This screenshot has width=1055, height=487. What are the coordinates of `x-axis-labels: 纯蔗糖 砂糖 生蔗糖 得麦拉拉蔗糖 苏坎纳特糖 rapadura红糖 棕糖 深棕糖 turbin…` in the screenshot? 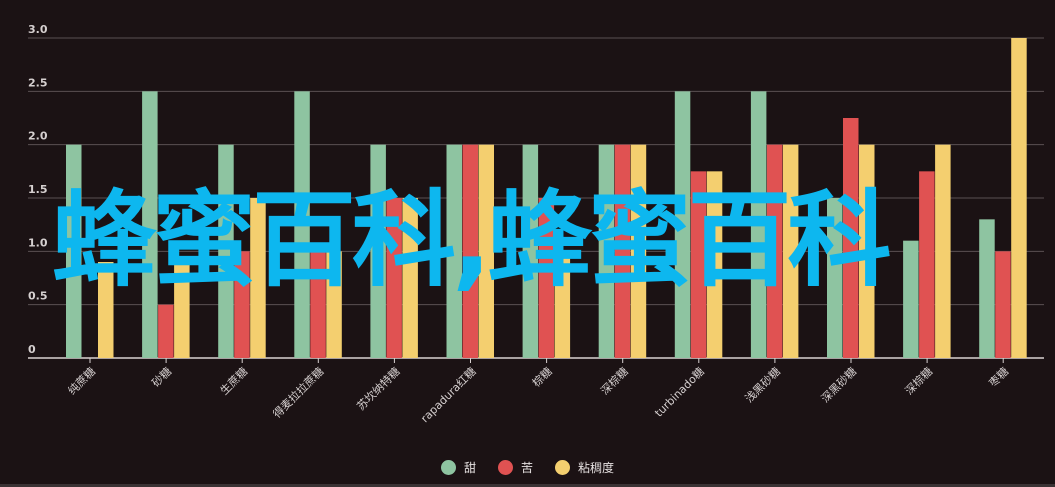 It's located at (538, 391).